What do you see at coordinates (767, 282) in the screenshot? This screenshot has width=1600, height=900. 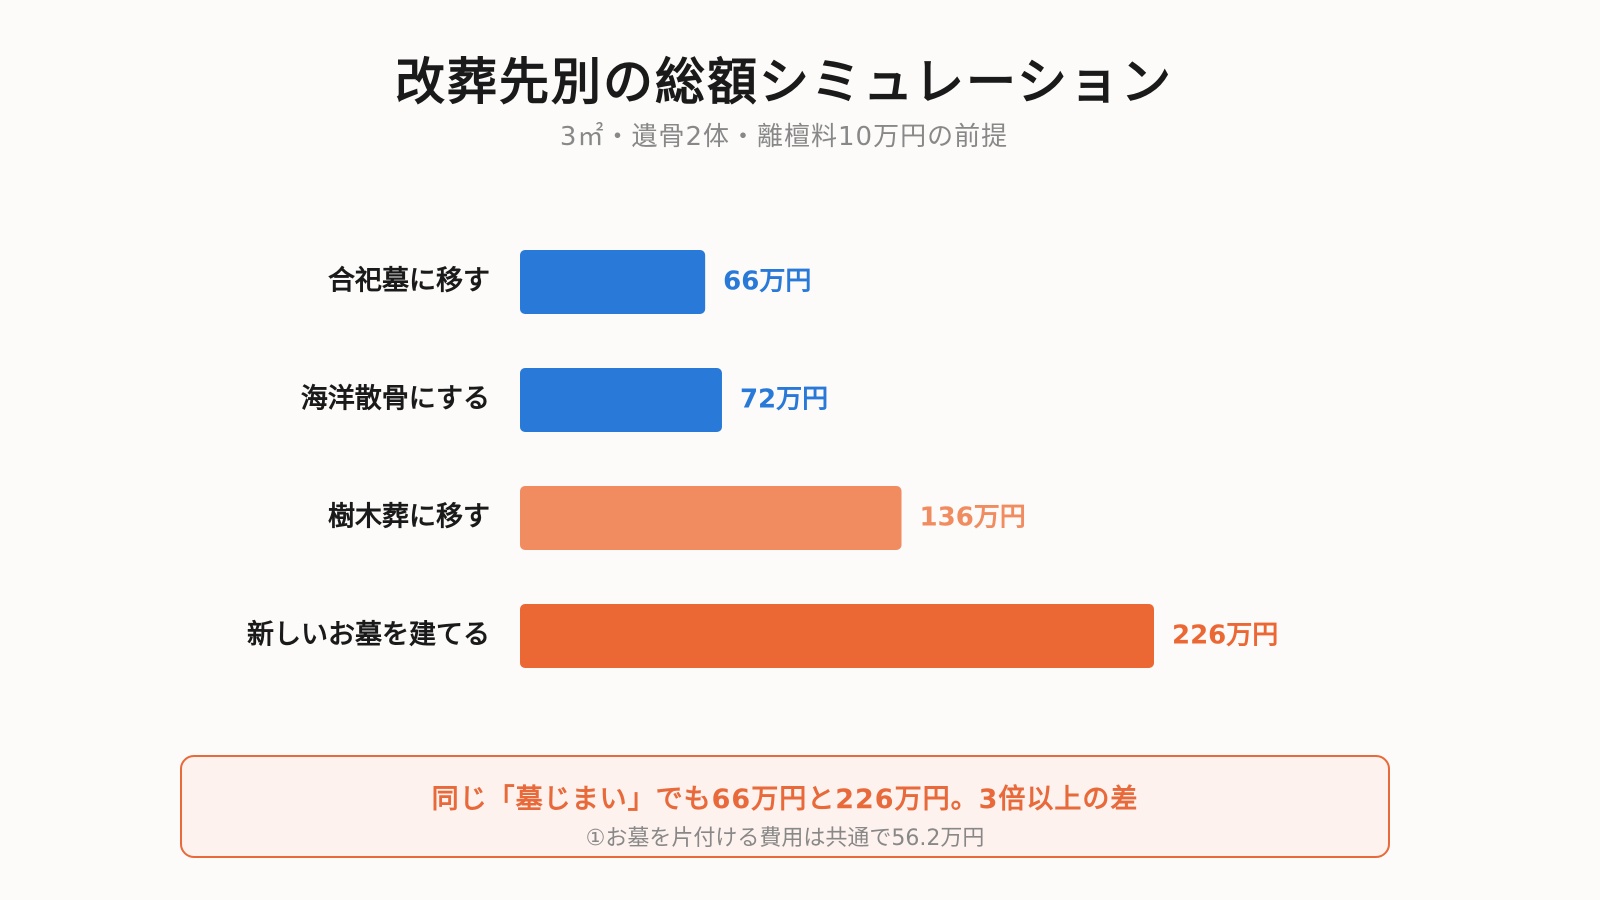 I see `value-label: 66万円` at bounding box center [767, 282].